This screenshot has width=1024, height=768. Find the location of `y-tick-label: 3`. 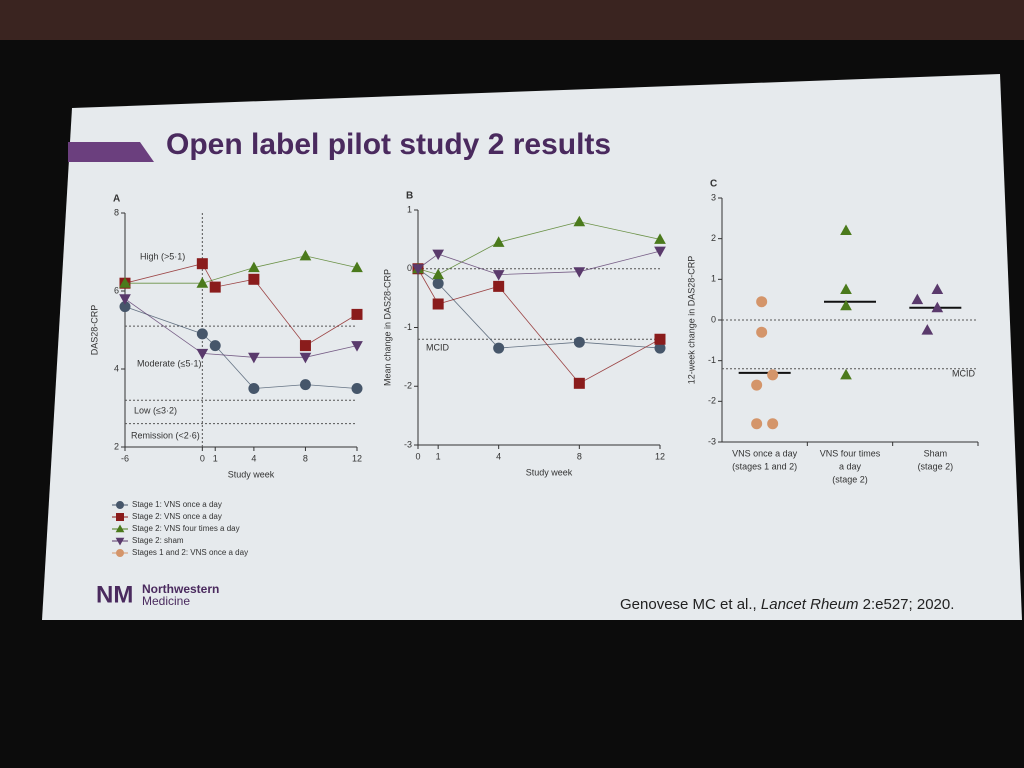

y-tick-label: 3 is located at coordinates (713, 197).